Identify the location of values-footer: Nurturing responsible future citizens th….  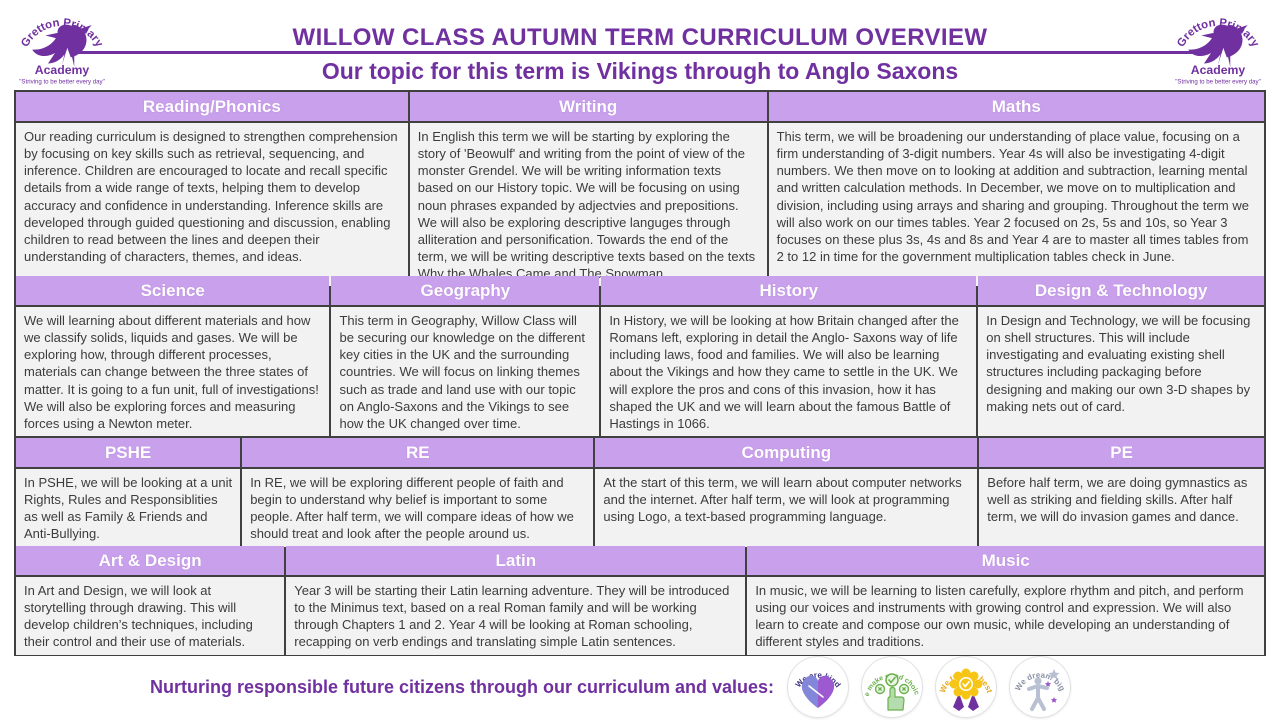
(640, 687).